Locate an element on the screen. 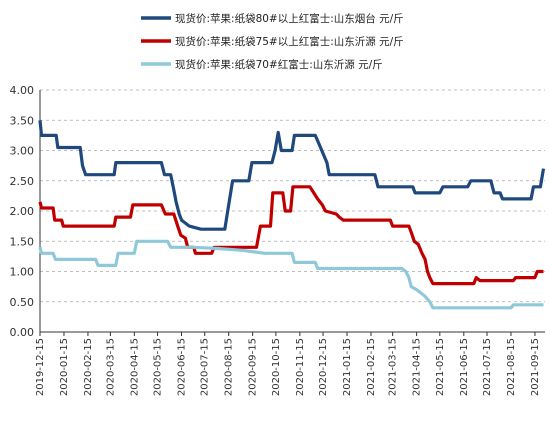  legend-label-0: 现货价:苹果:纸袋80#以上红富士:山东烟台 元/斤 is located at coordinates (289, 18).